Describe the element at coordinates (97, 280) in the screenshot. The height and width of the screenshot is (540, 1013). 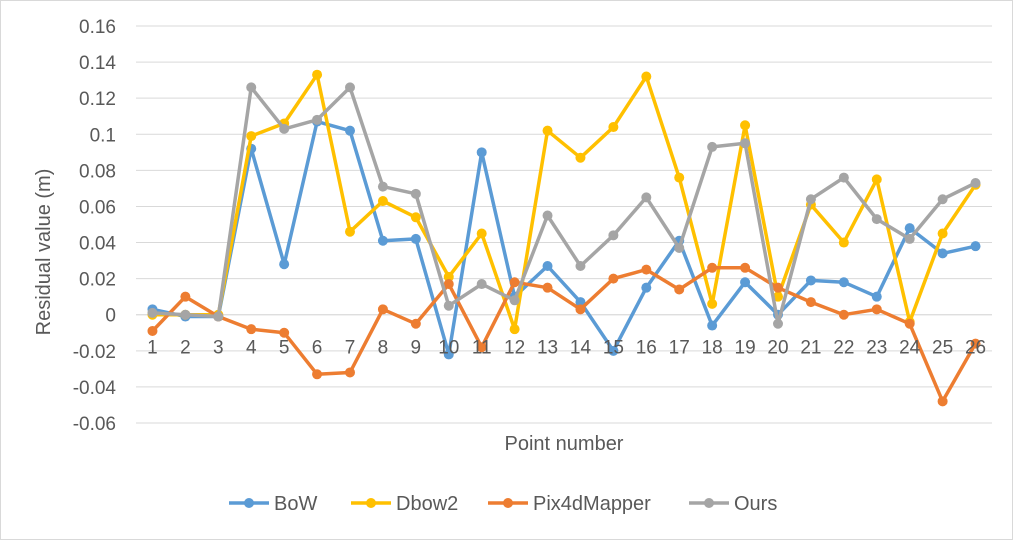
I see `y-tick-label: 0.02` at that location.